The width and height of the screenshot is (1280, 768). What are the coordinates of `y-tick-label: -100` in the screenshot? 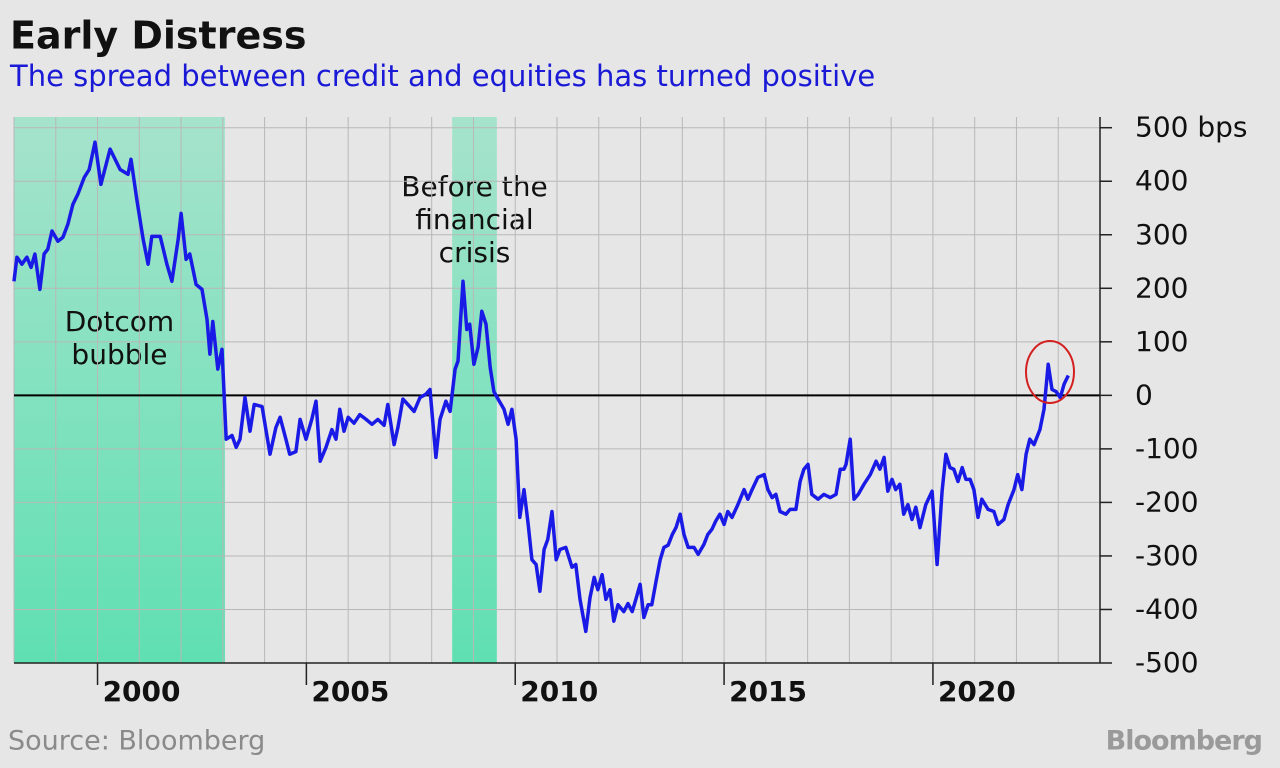 It's located at (1167, 448).